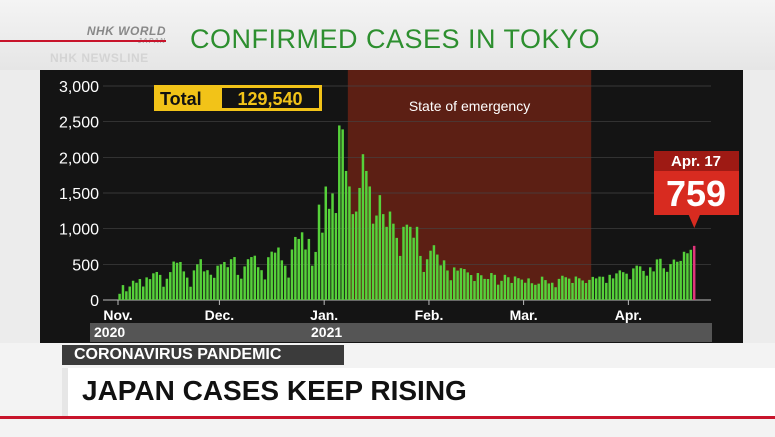 The image size is (775, 437). Describe the element at coordinates (79, 194) in the screenshot. I see `y-tick-label: 1,500` at that location.